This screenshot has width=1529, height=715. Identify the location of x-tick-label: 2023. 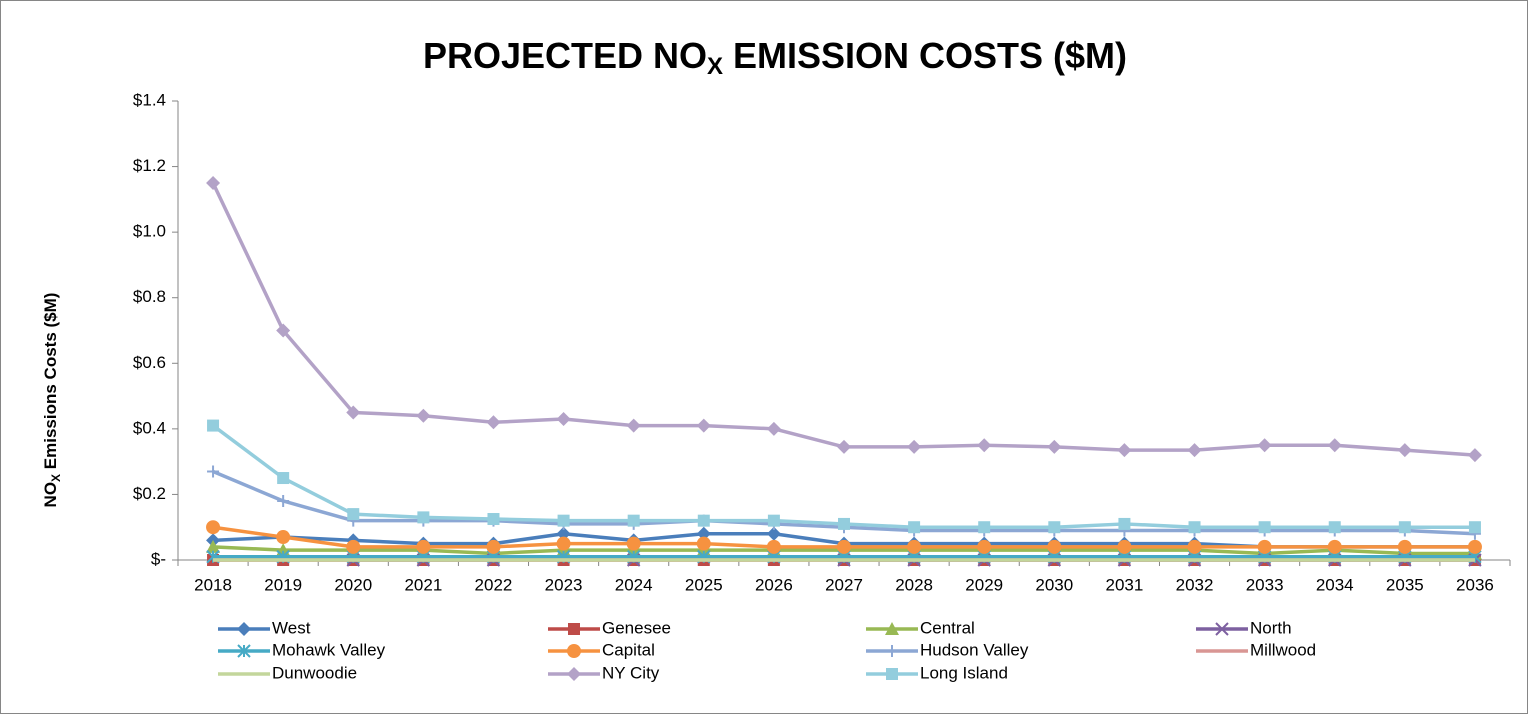
(564, 584).